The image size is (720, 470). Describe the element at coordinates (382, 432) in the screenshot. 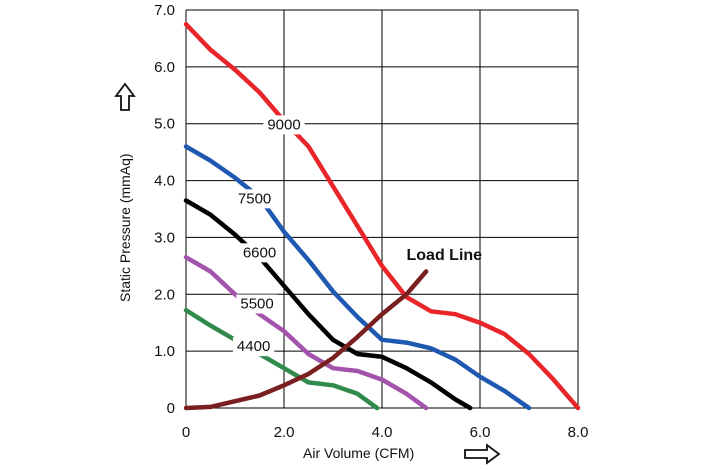

I see `x-tick-label: 4.0` at that location.